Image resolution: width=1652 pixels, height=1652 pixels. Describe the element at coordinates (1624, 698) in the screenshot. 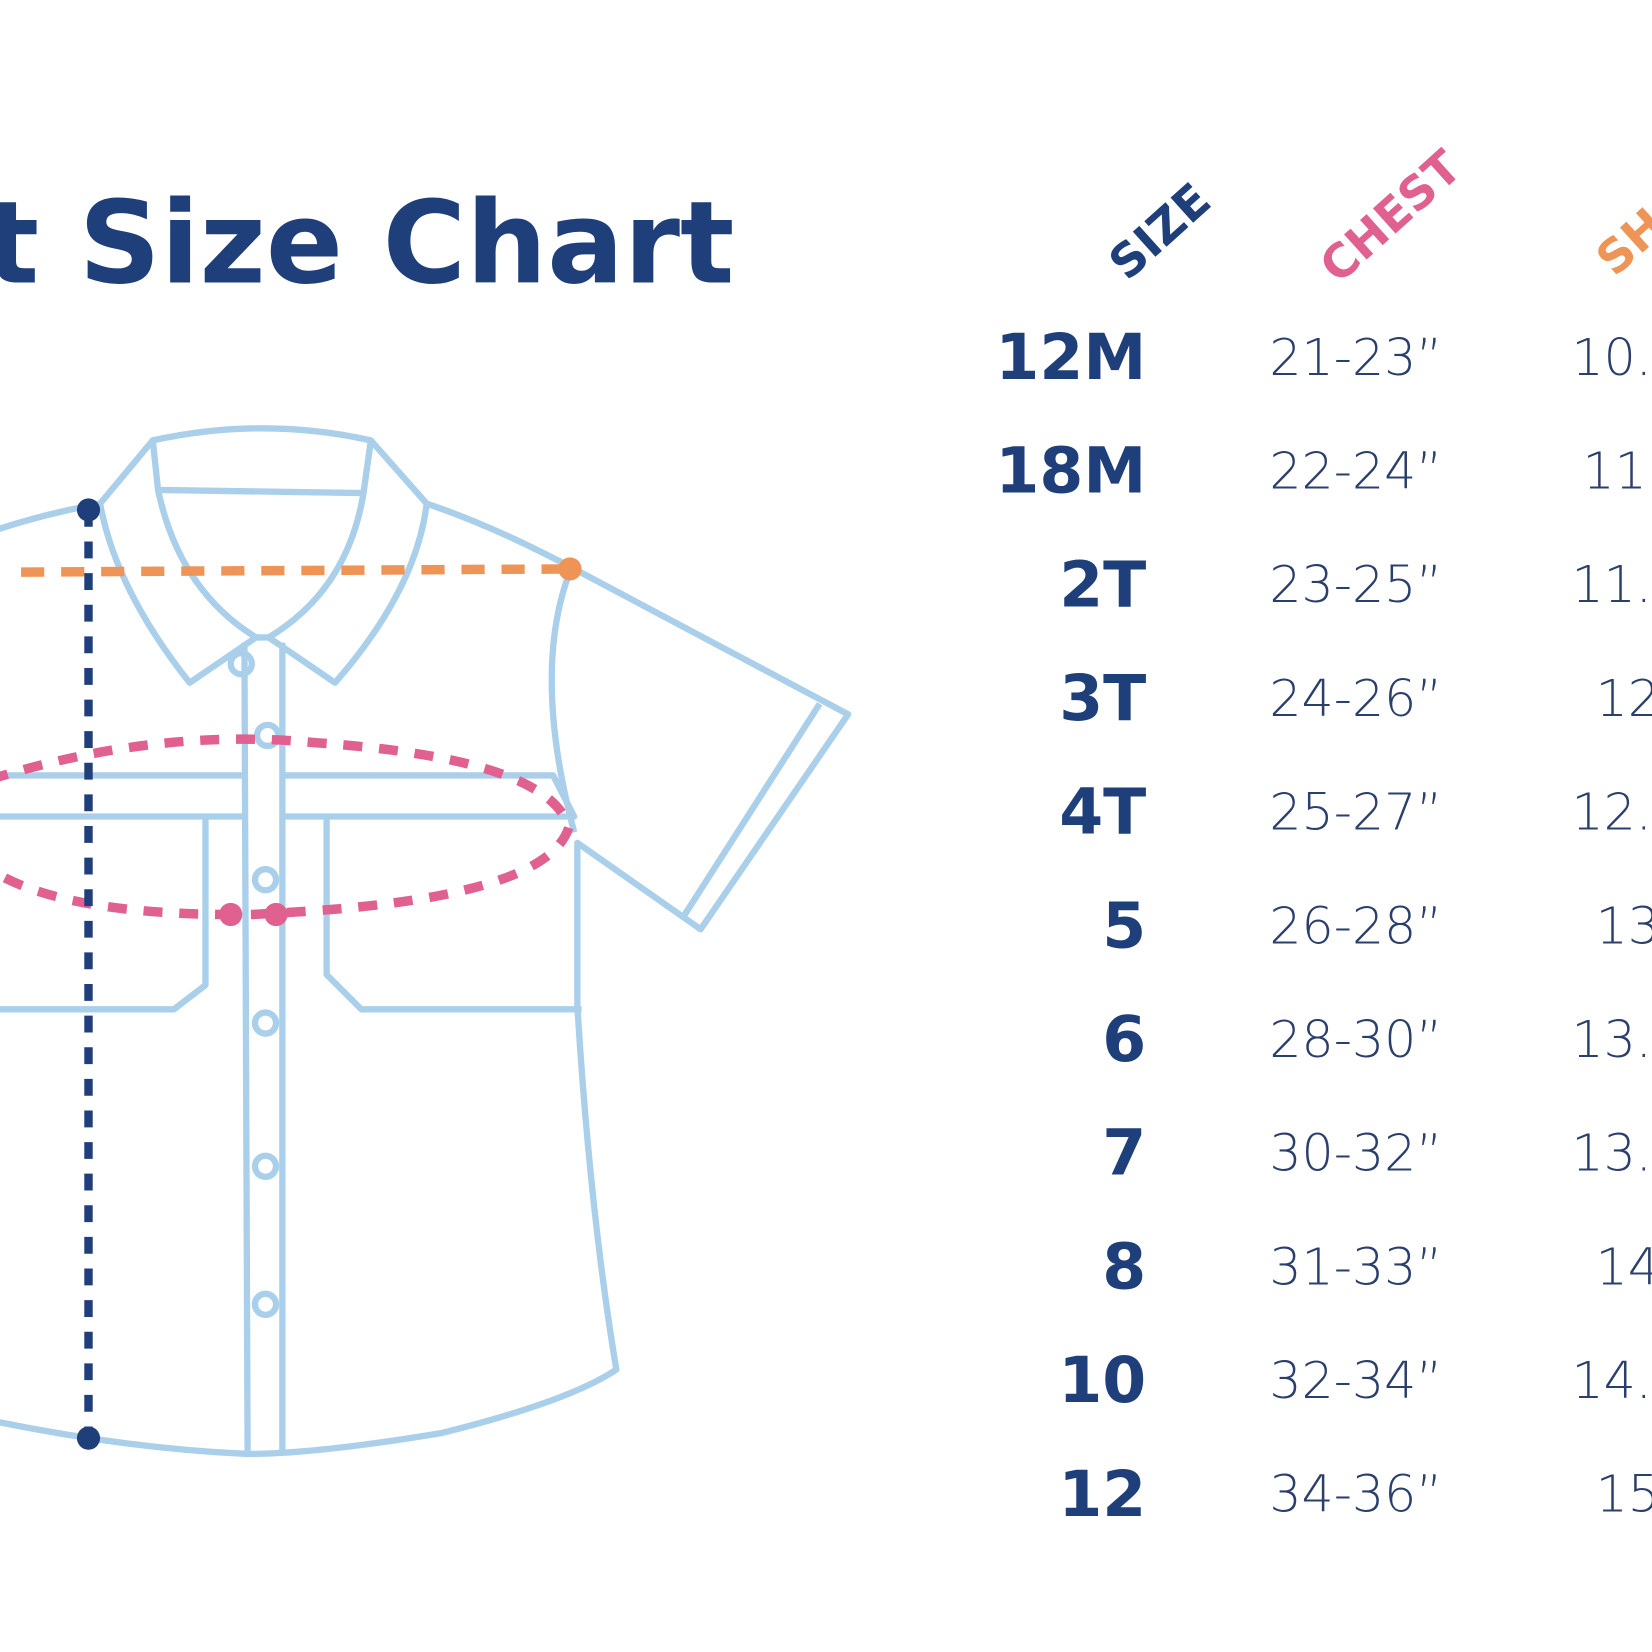

I see `shoulder-cell: 12` at that location.